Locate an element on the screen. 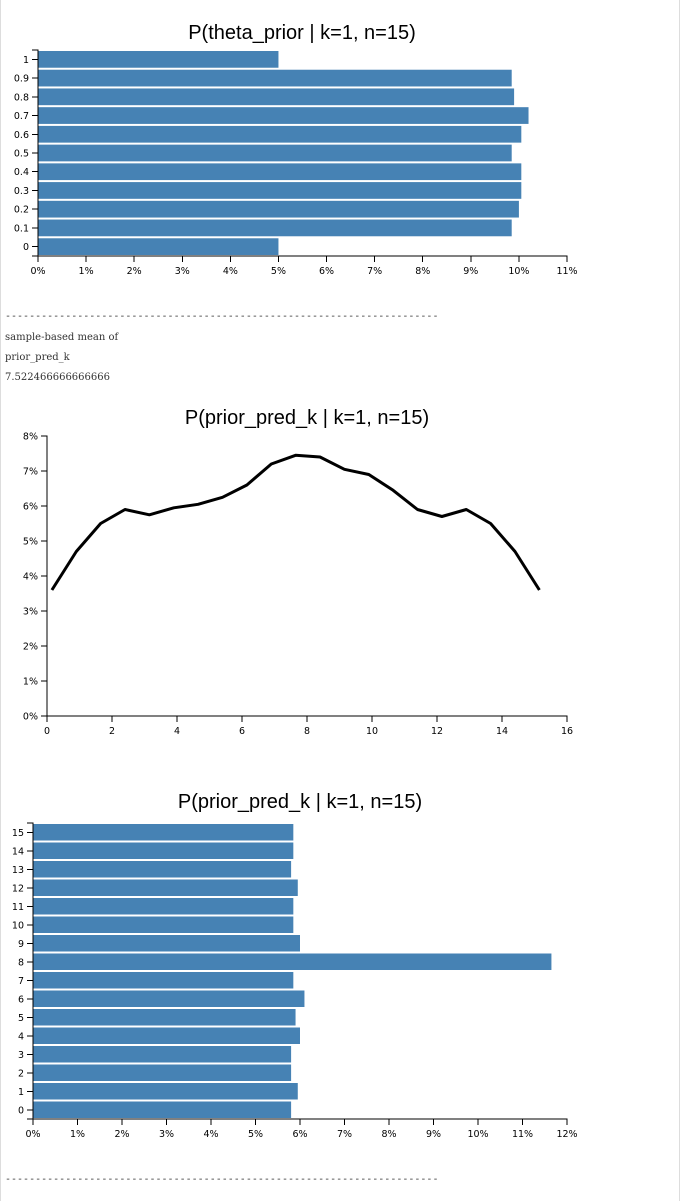 Image resolution: width=680 pixels, height=1201 pixels. chart2-y-tick-label-5: 5% is located at coordinates (30, 542).